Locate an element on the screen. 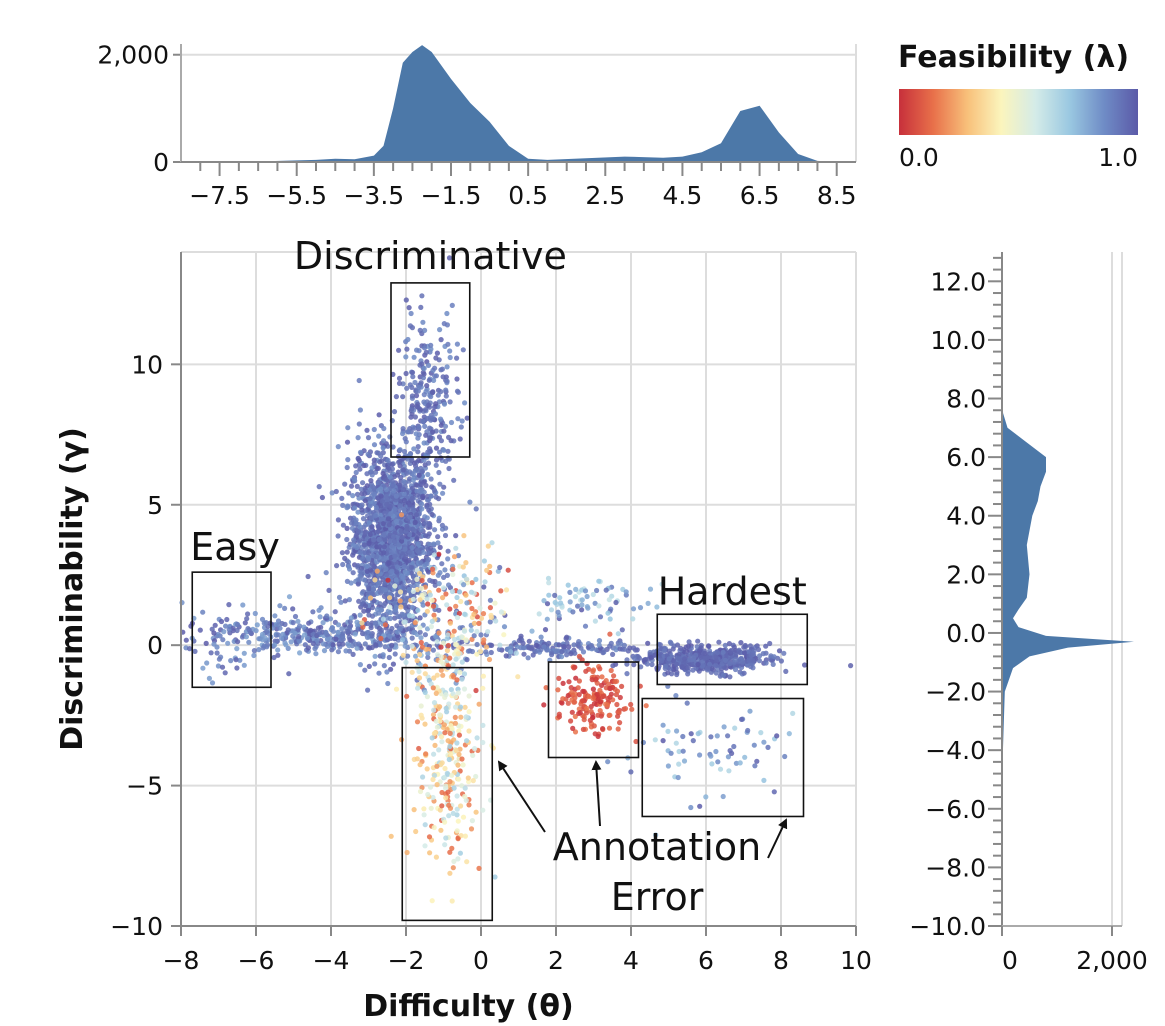 The width and height of the screenshot is (1165, 1026). right-ytick-label: 8.0 is located at coordinates (966, 399).